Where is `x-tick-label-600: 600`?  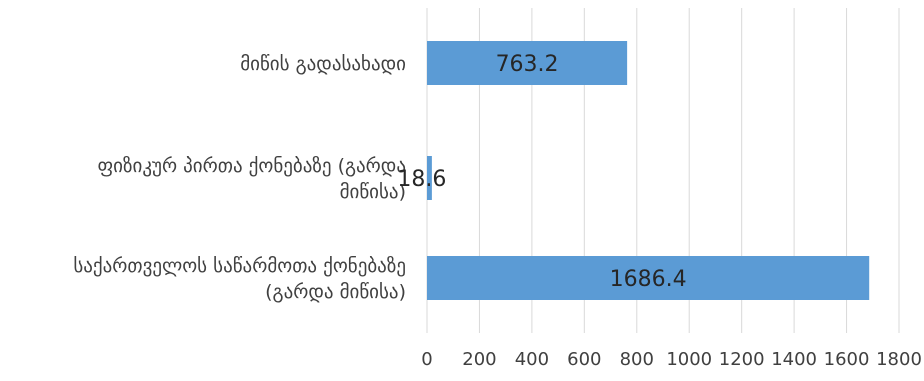 x-tick-label-600: 600 is located at coordinates (584, 359).